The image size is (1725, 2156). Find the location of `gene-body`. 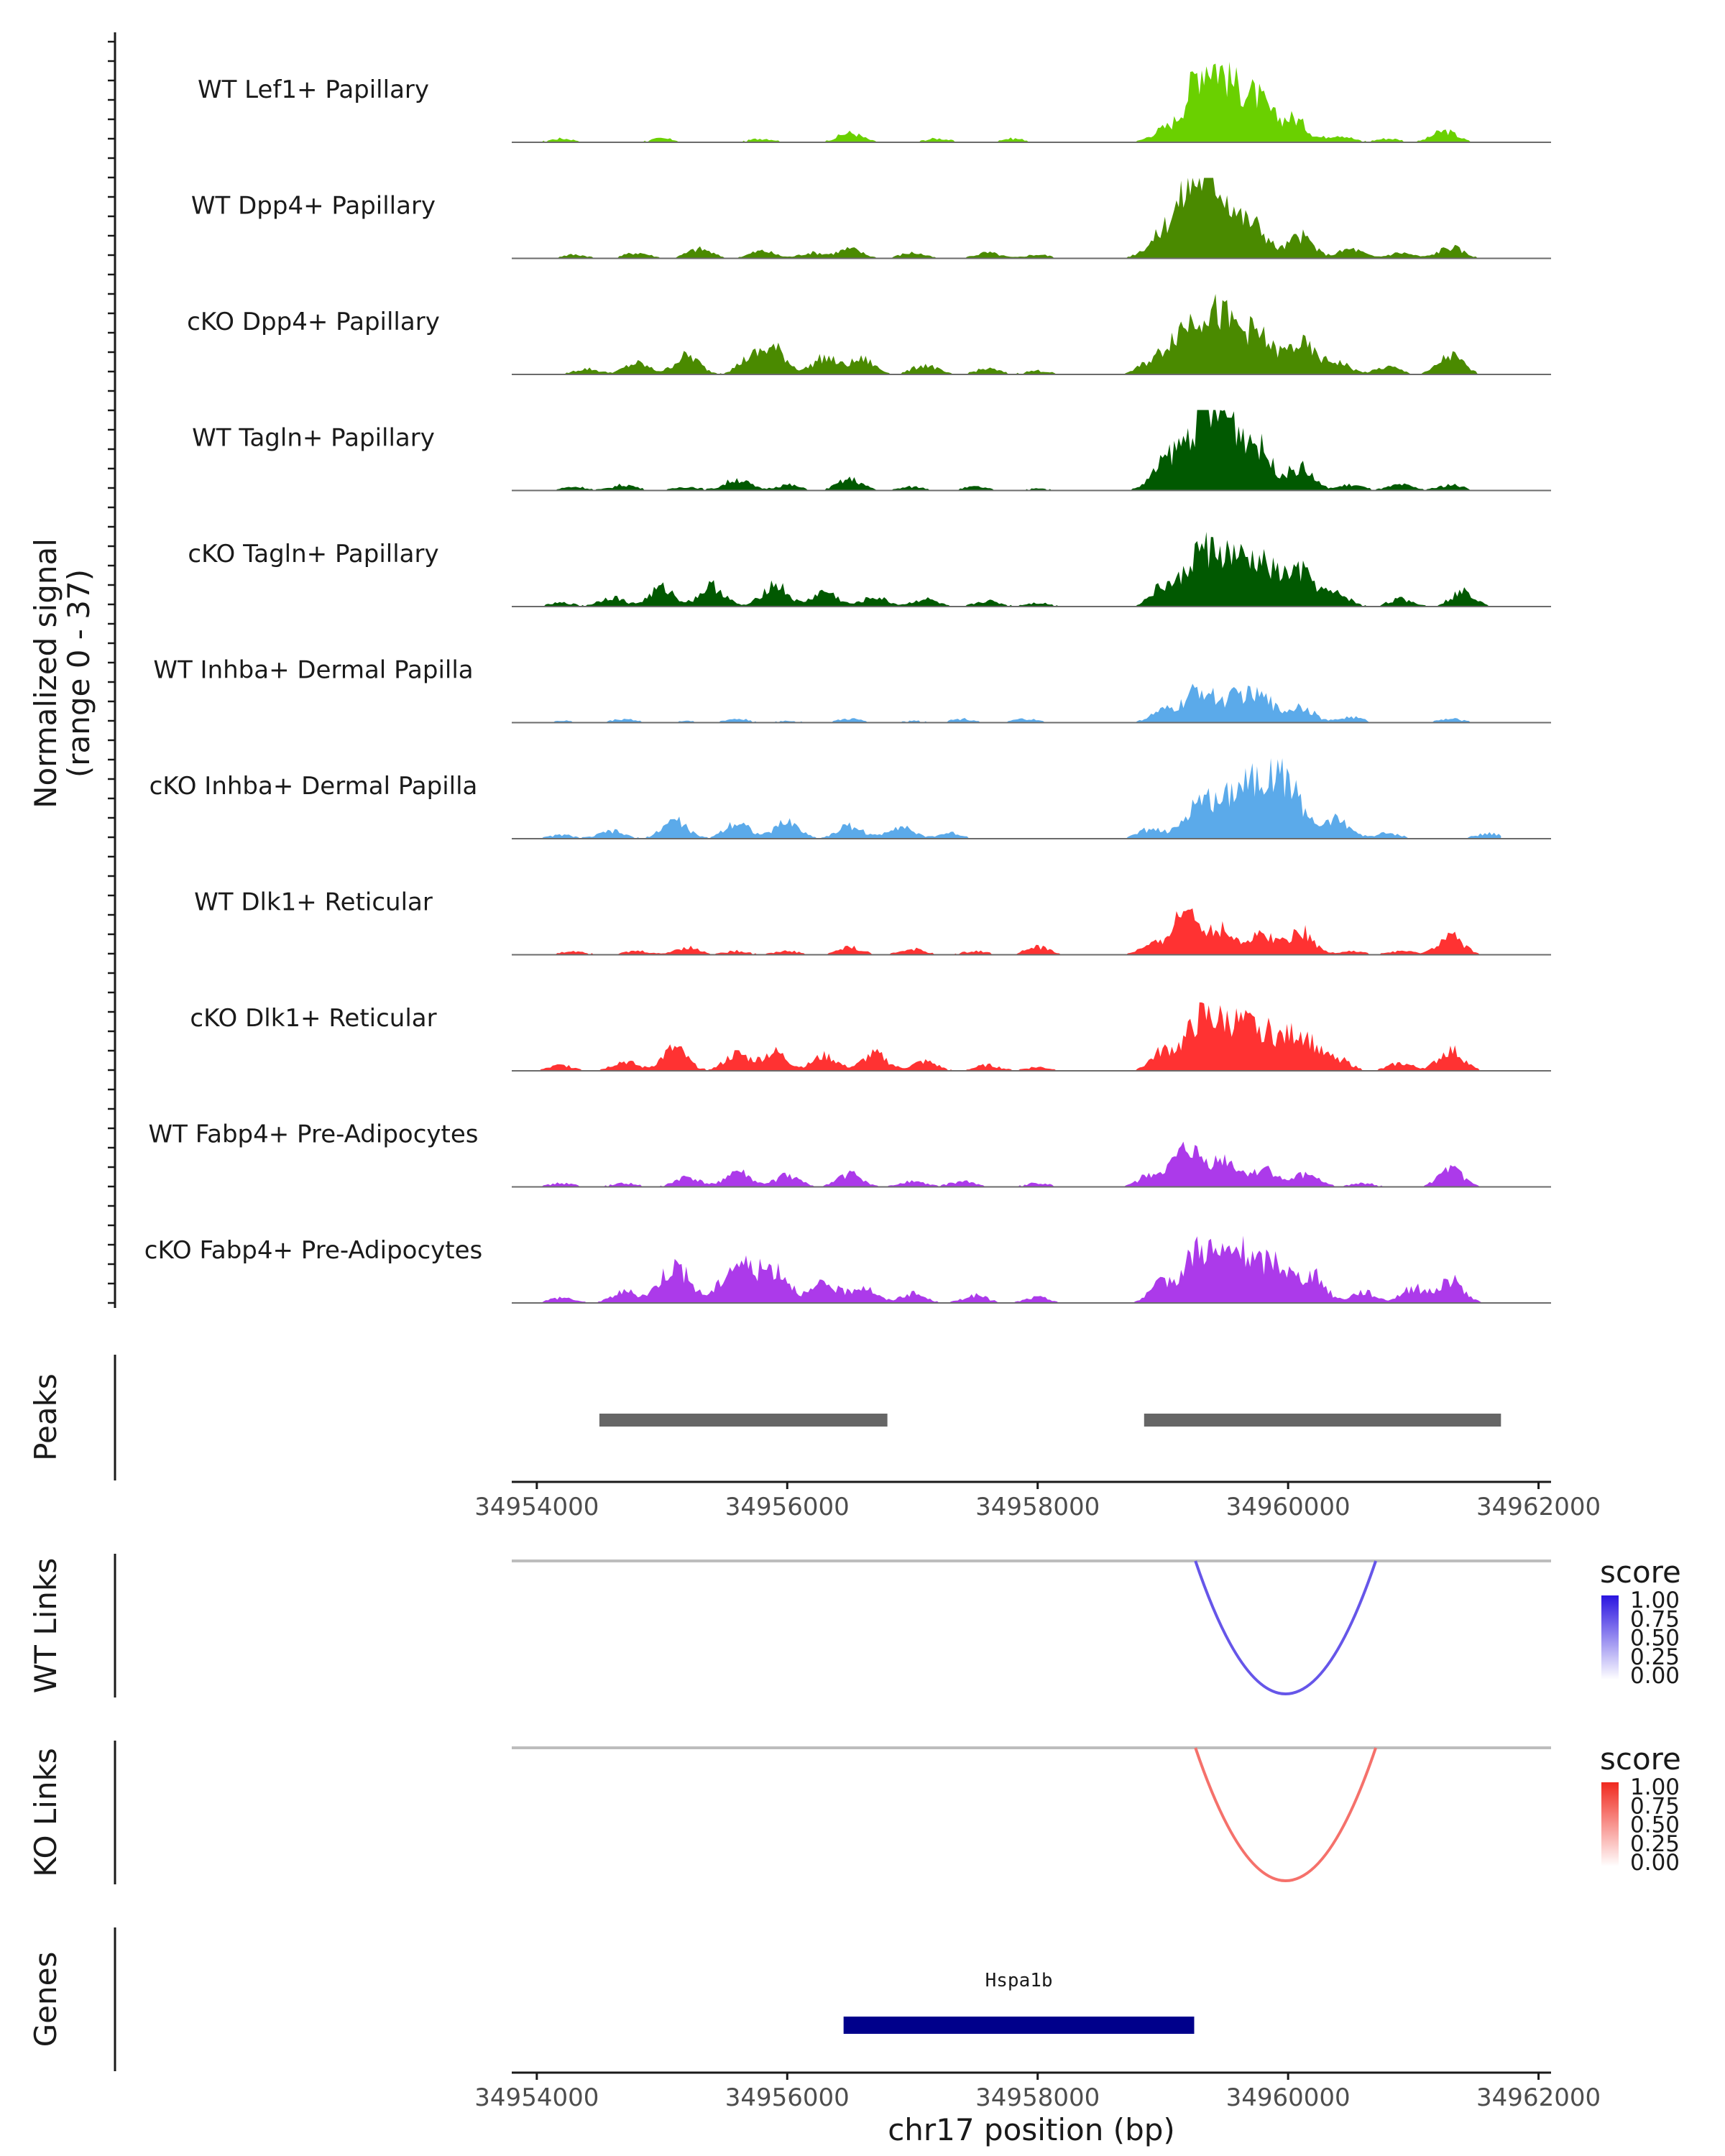

gene-body is located at coordinates (1019, 2025).